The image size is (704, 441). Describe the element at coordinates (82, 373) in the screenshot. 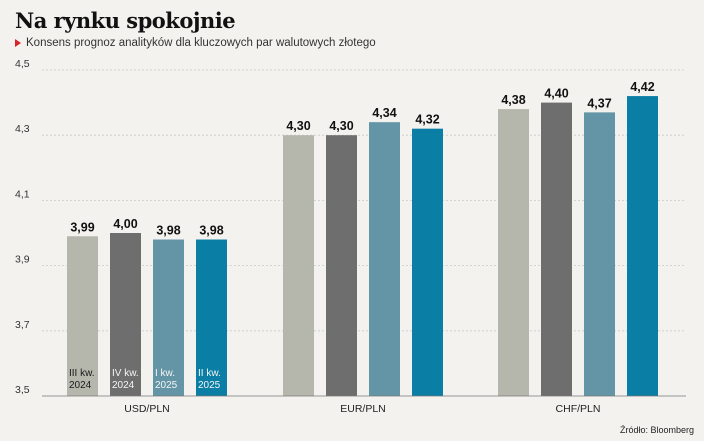

I see `legend-label: III kw.` at that location.